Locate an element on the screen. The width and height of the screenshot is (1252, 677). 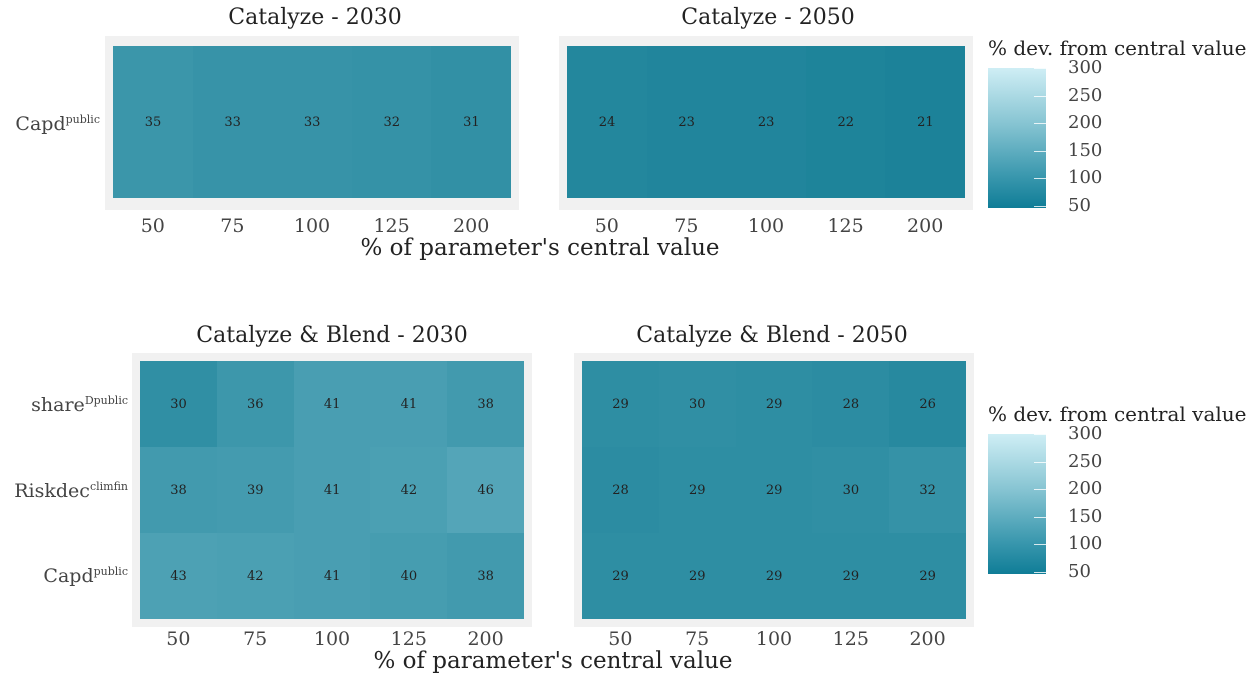
heatmap-cell: 39 is located at coordinates (255, 490).